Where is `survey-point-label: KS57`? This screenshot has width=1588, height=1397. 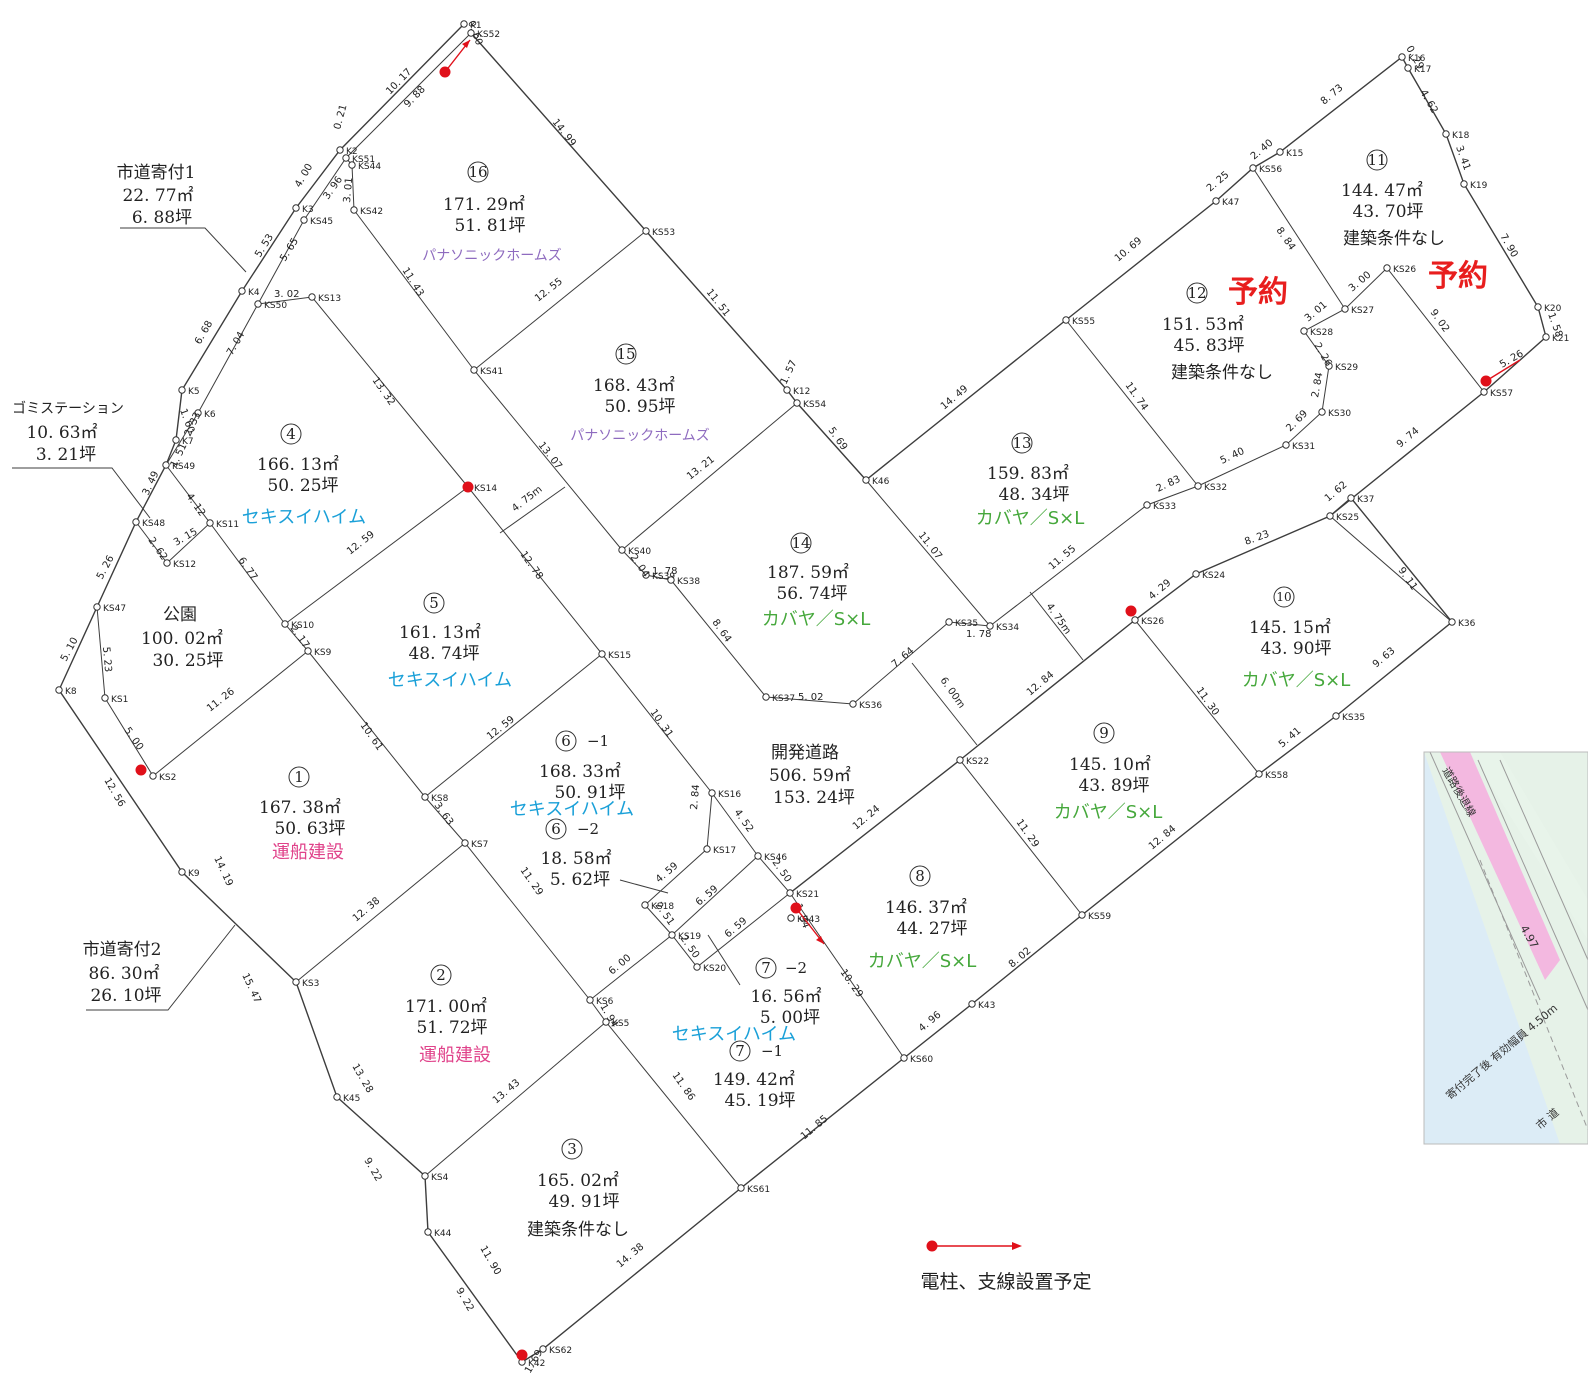 survey-point-label: KS57 is located at coordinates (1501, 394).